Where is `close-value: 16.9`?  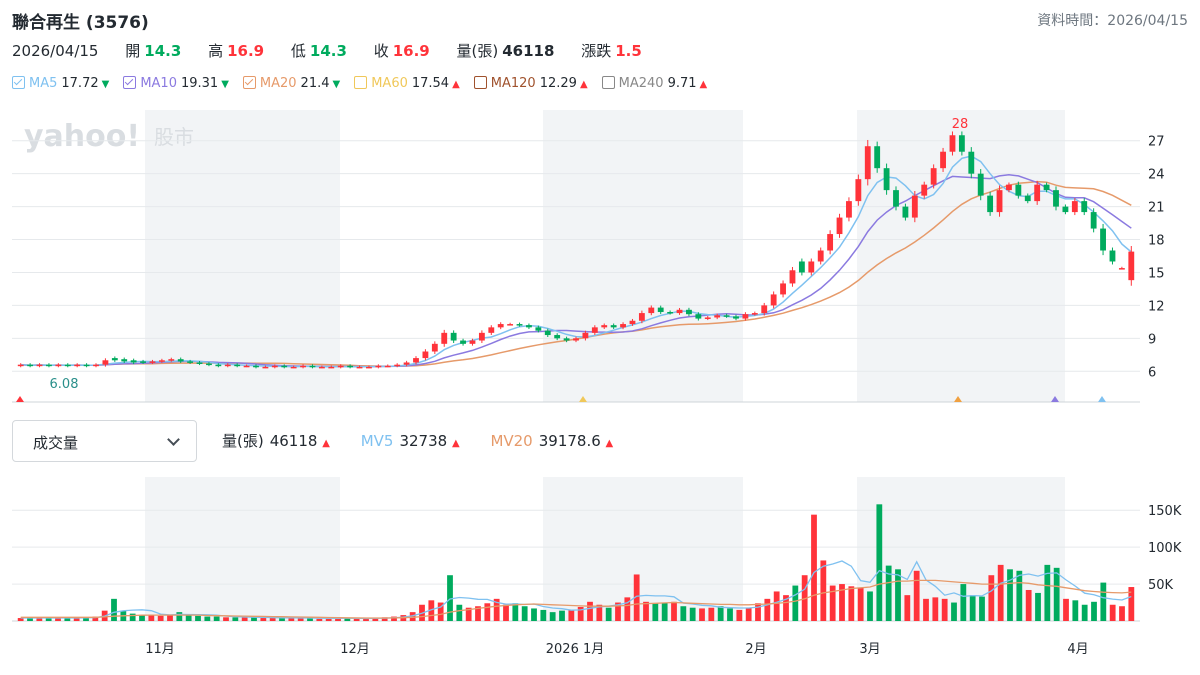
close-value: 16.9 is located at coordinates (411, 51).